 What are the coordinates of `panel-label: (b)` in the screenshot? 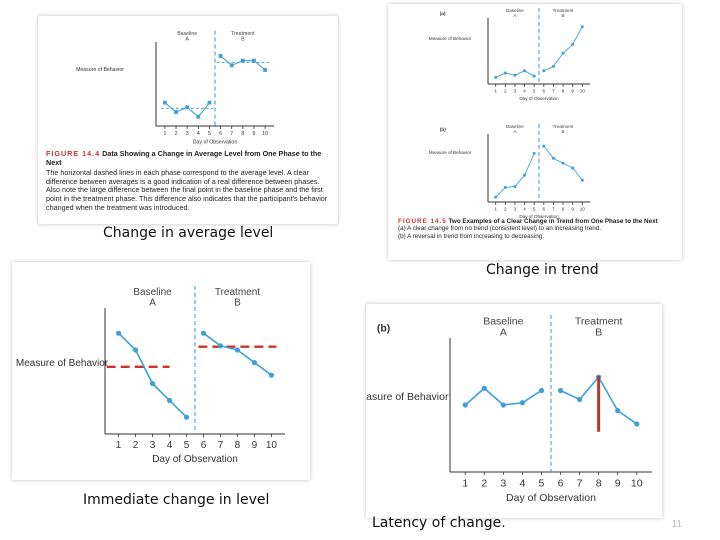 It's located at (383, 329).